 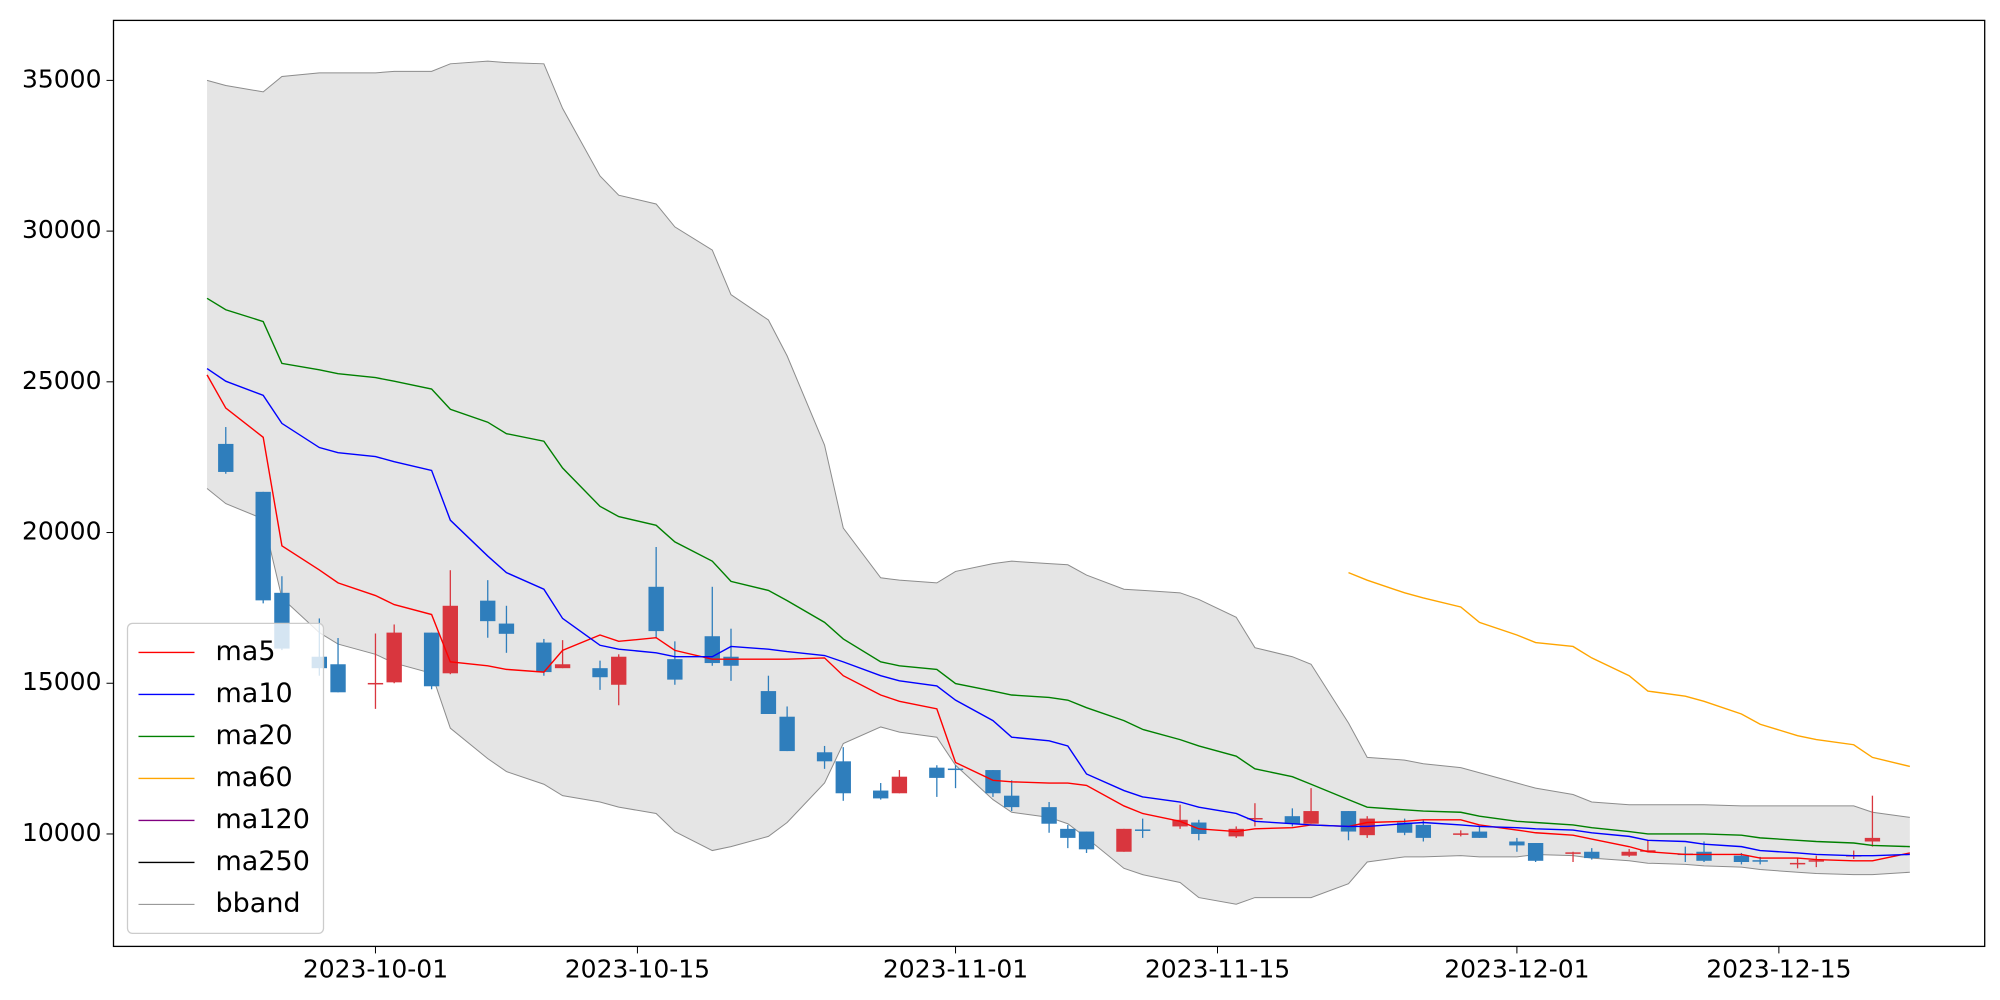 What do you see at coordinates (254, 693) in the screenshot?
I see `legend-label: ma10` at bounding box center [254, 693].